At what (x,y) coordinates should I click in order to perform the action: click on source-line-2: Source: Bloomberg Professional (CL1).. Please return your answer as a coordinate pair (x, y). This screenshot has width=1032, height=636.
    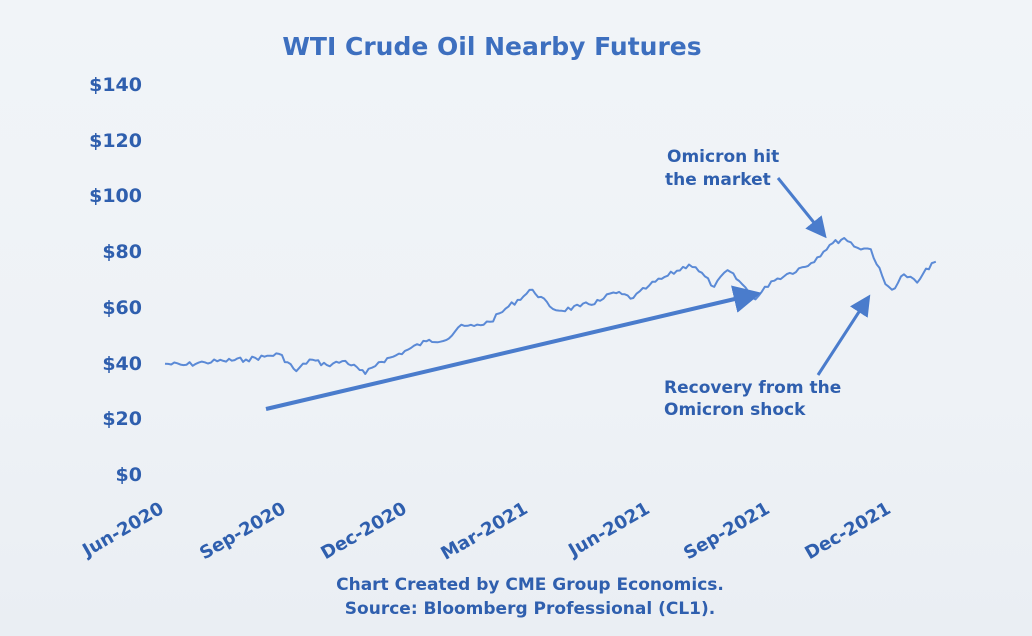
    Looking at the image, I should click on (530, 609).